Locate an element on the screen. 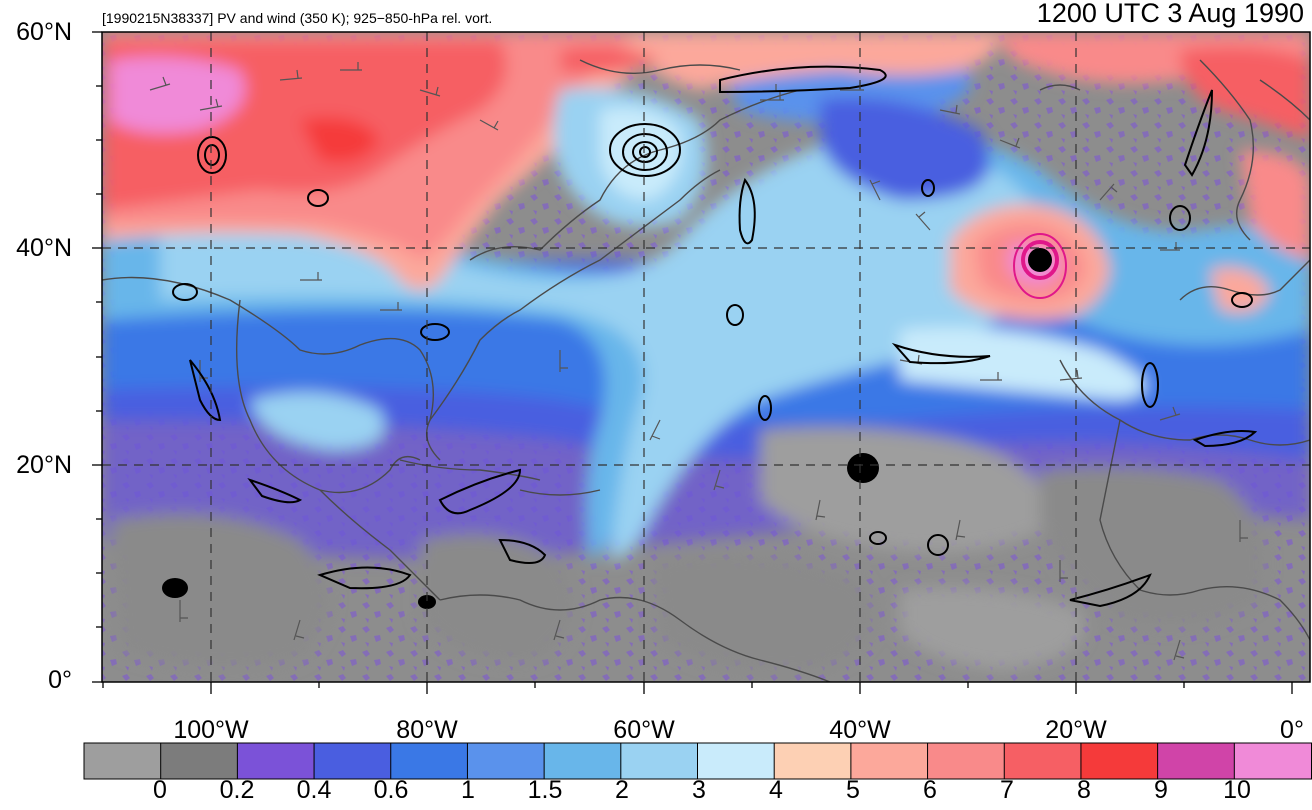 Image resolution: width=1312 pixels, height=810 pixels. lat-label-20n: 20°N is located at coordinates (44, 465).